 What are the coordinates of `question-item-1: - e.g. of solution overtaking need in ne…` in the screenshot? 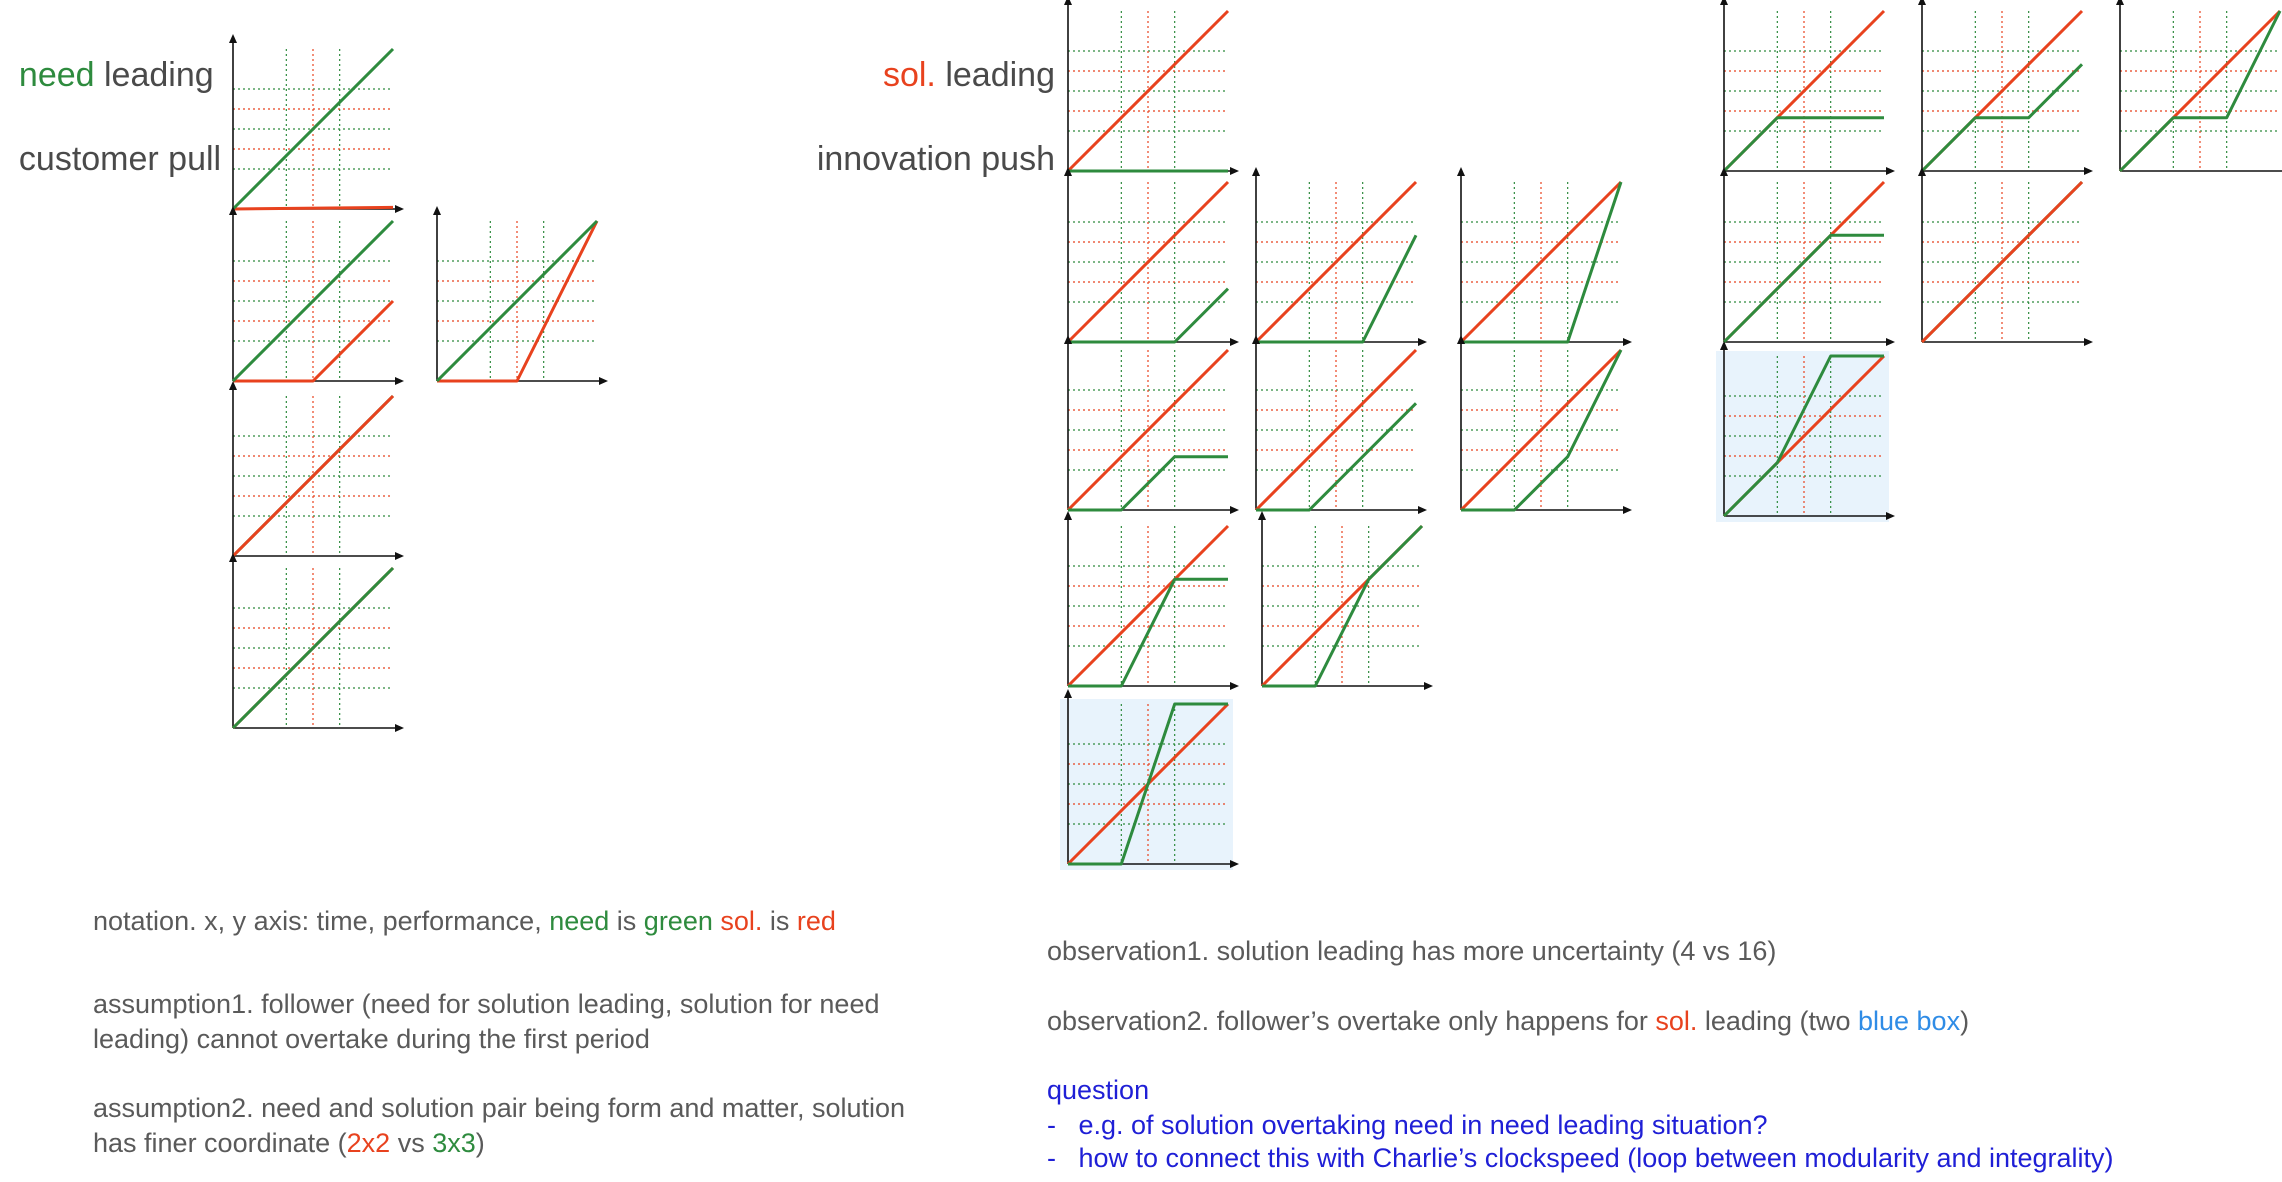 It's located at (1407, 1125).